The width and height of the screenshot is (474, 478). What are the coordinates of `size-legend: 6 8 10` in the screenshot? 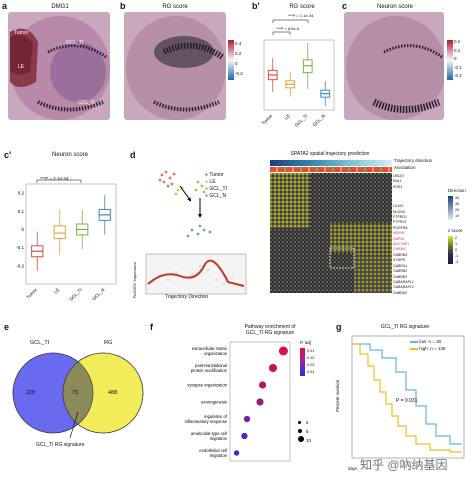 It's located at (304, 431).